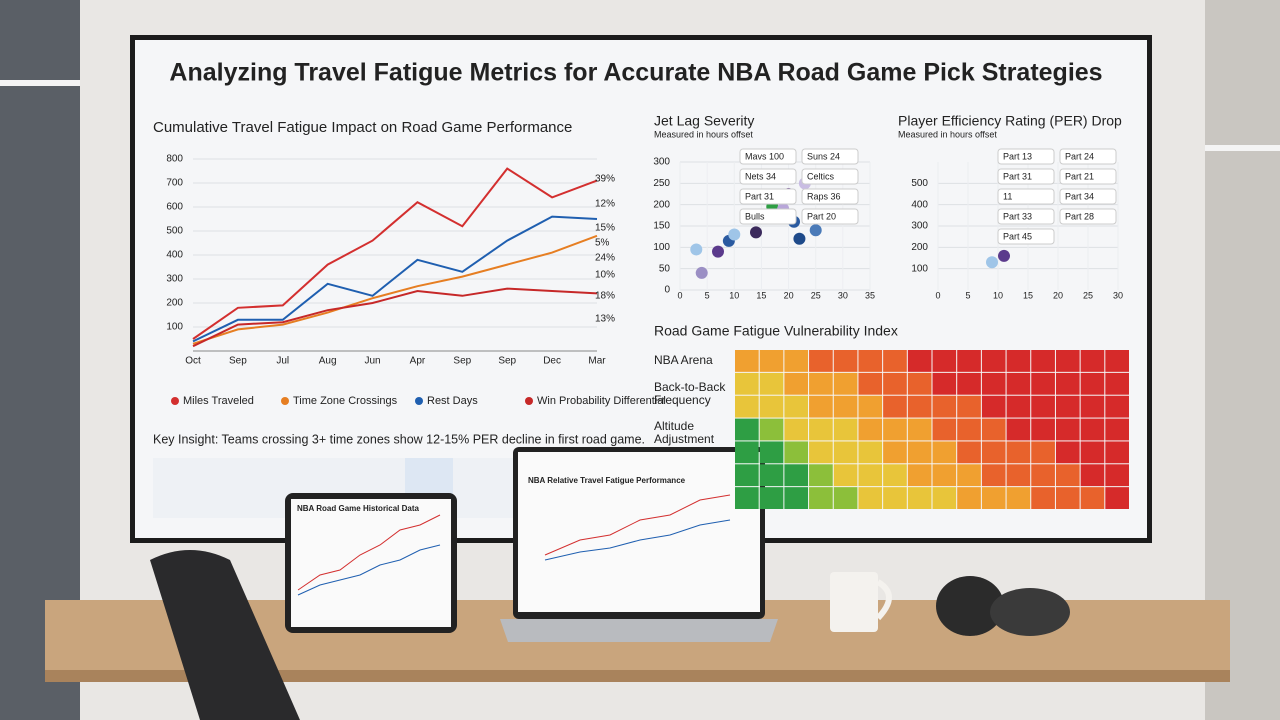 Image resolution: width=1280 pixels, height=720 pixels. What do you see at coordinates (661, 183) in the screenshot?
I see `y-tick-label: 250` at bounding box center [661, 183].